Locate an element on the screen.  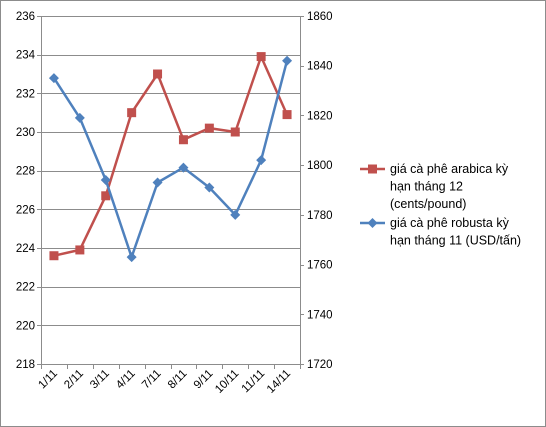
left-tick-label: 220 is located at coordinates (25, 326).